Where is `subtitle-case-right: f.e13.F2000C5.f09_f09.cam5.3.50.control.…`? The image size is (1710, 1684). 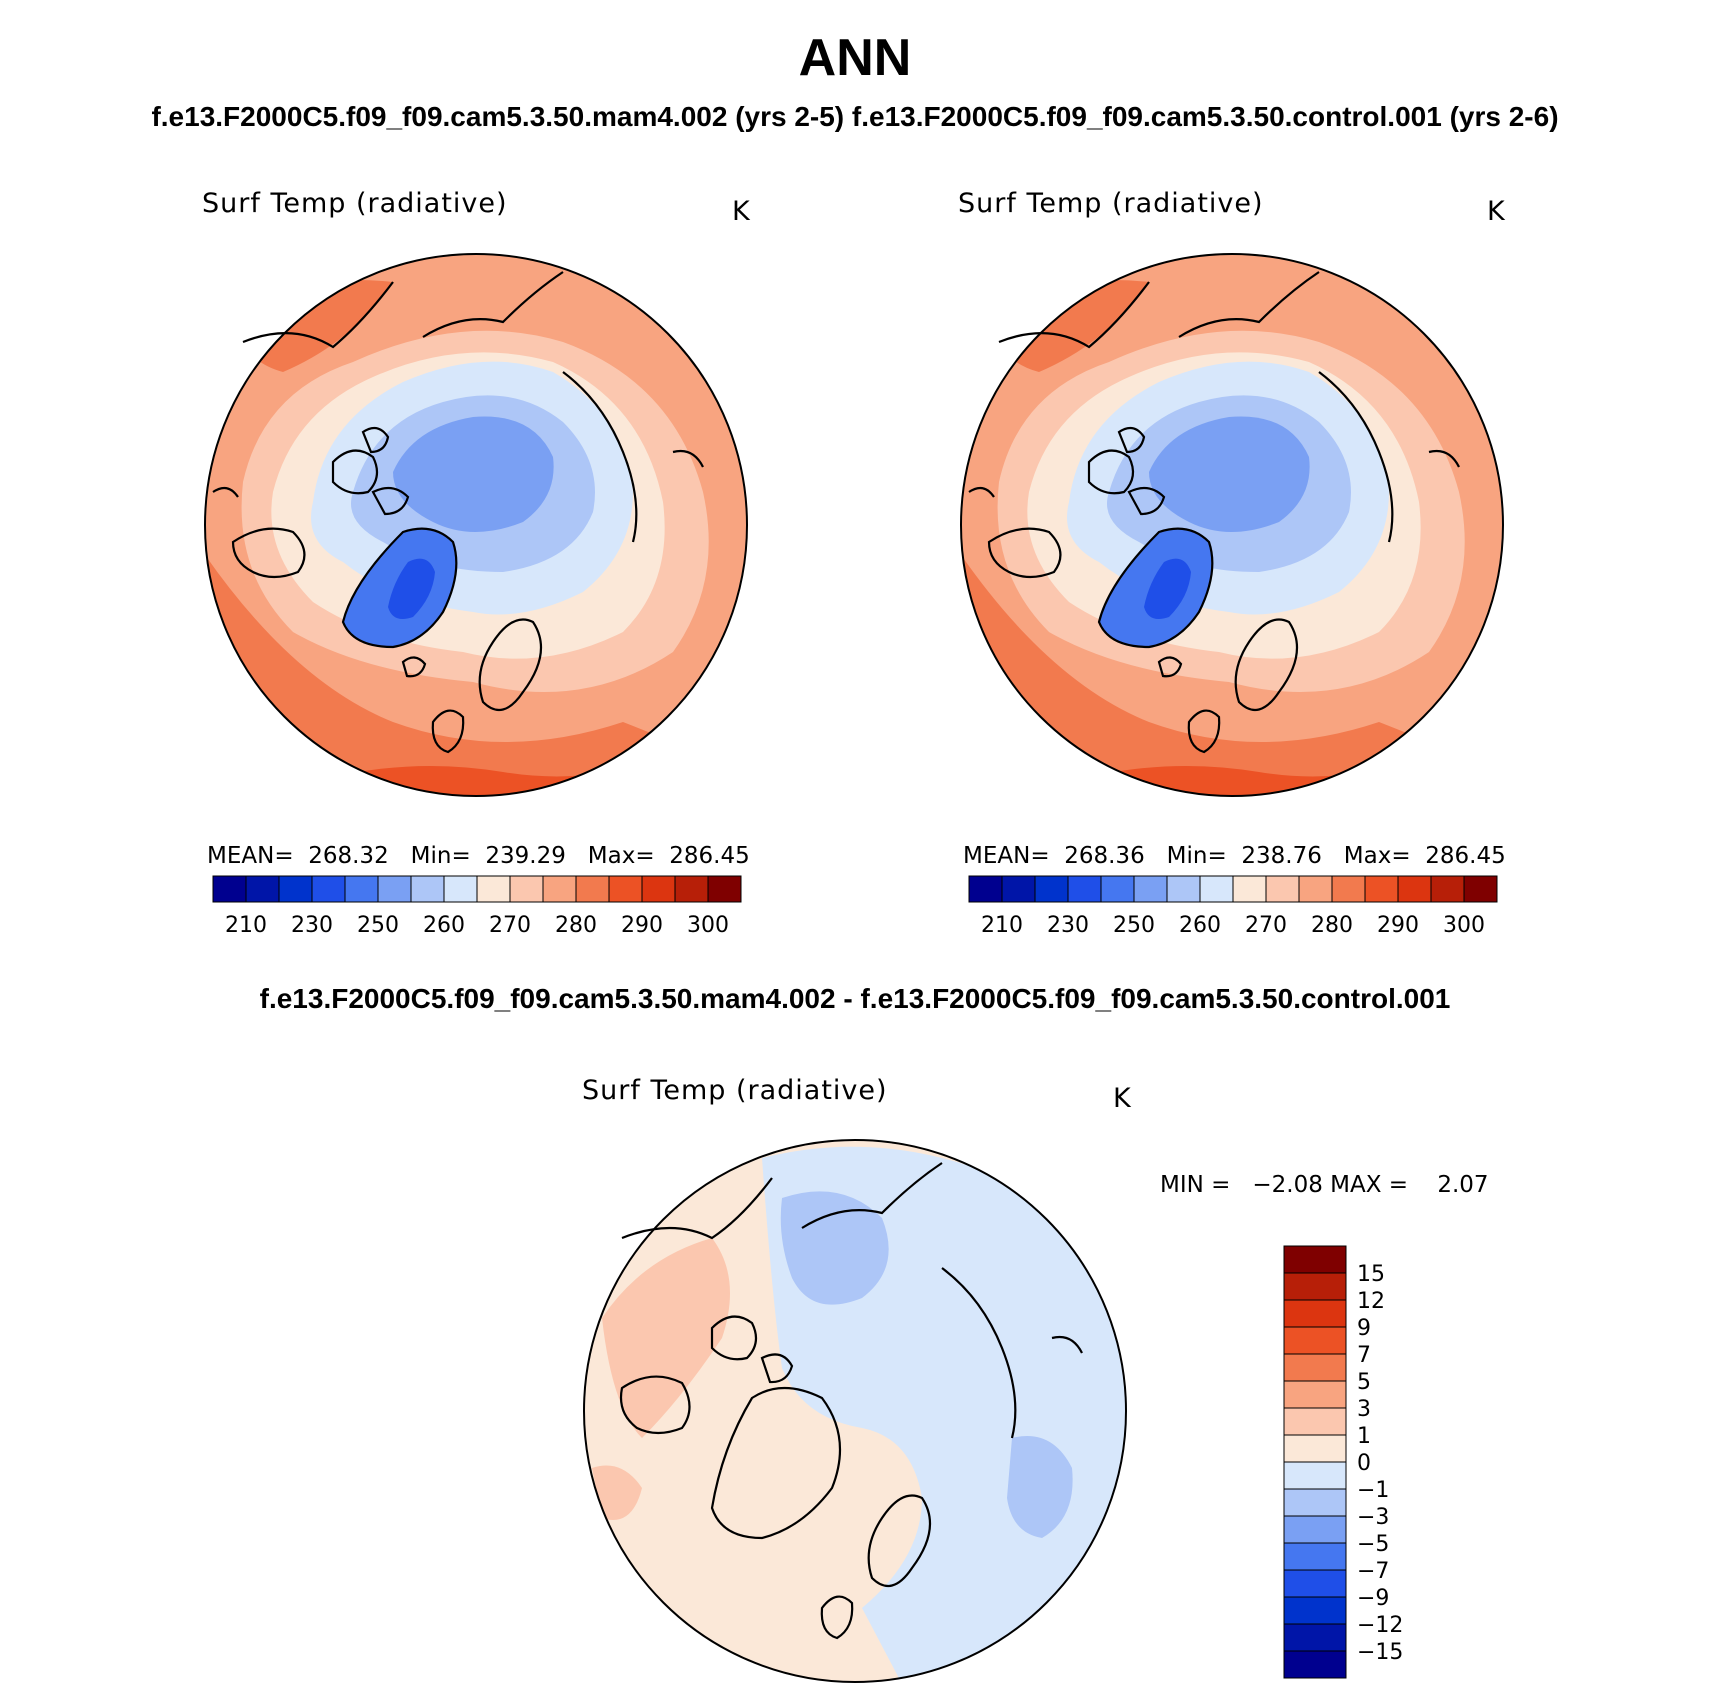
subtitle-case-right: f.e13.F2000C5.f09_f09.cam5.3.50.control.… is located at coordinates (1205, 116).